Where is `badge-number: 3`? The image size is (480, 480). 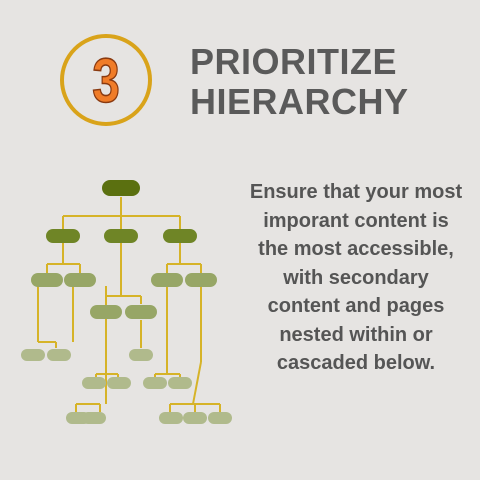 badge-number: 3 is located at coordinates (106, 81).